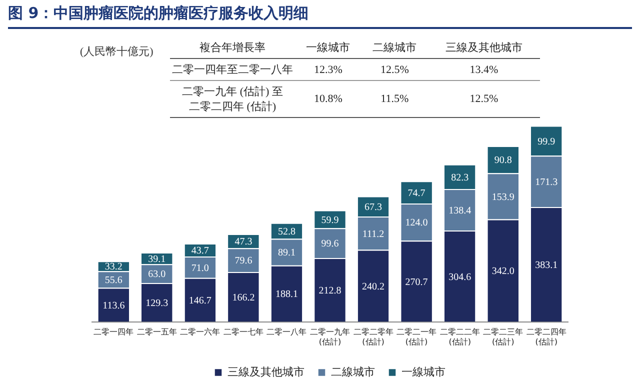 The width and height of the screenshot is (640, 388). I want to click on x-tick-label: 二零二零年 (估計), so click(373, 337).